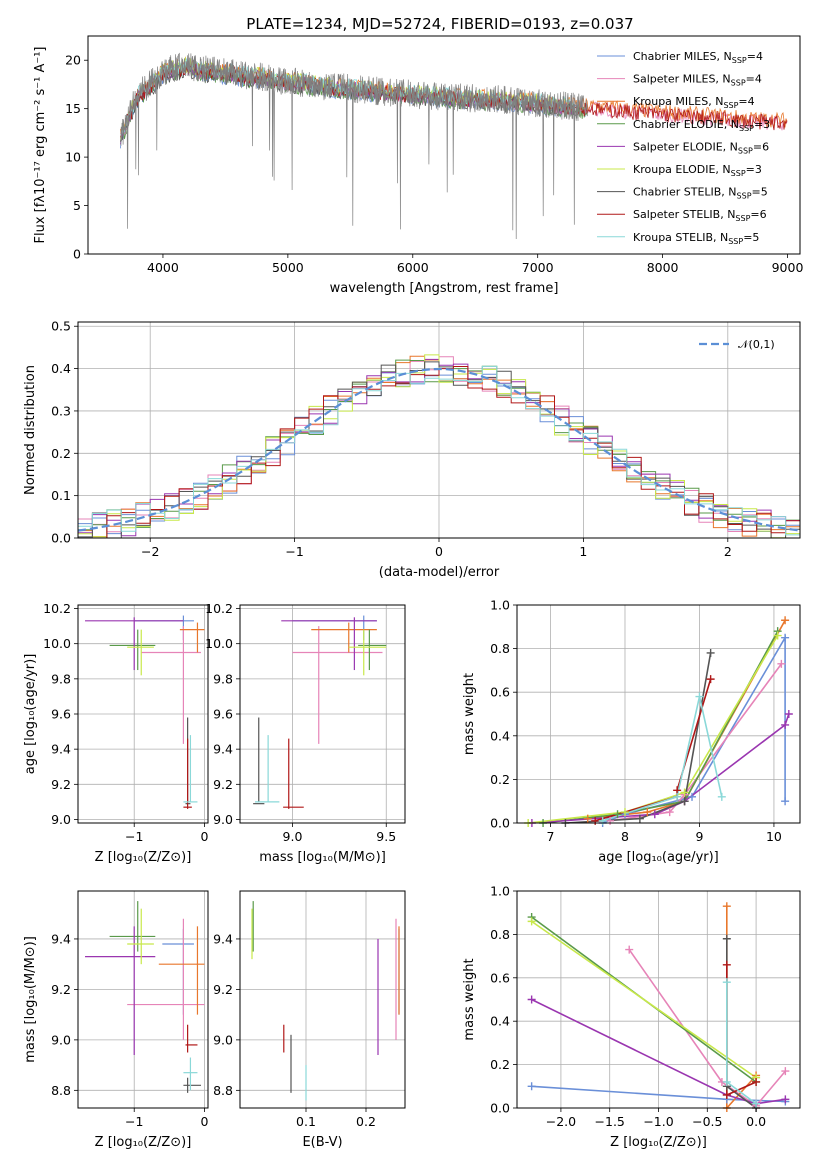 The height and width of the screenshot is (1174, 819). What do you see at coordinates (322, 857) in the screenshot?
I see `x-axis-label: mass [log₁₀(M/M⊙)]` at bounding box center [322, 857].